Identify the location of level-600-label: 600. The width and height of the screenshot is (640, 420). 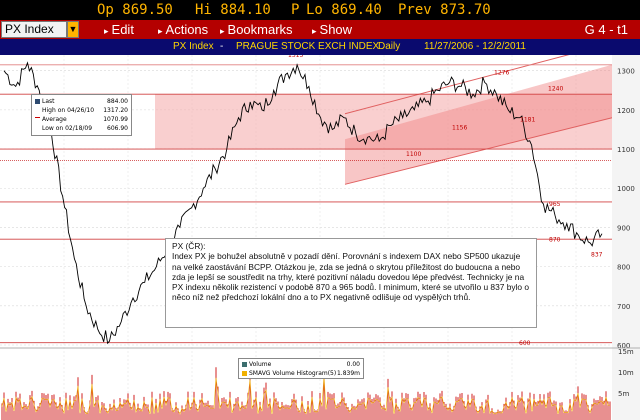
(525, 343).